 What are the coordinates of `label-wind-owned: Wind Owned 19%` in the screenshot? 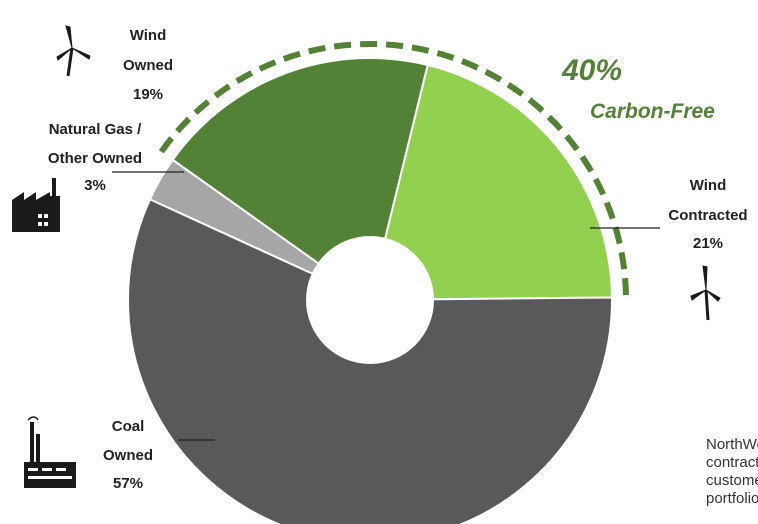 It's located at (148, 65).